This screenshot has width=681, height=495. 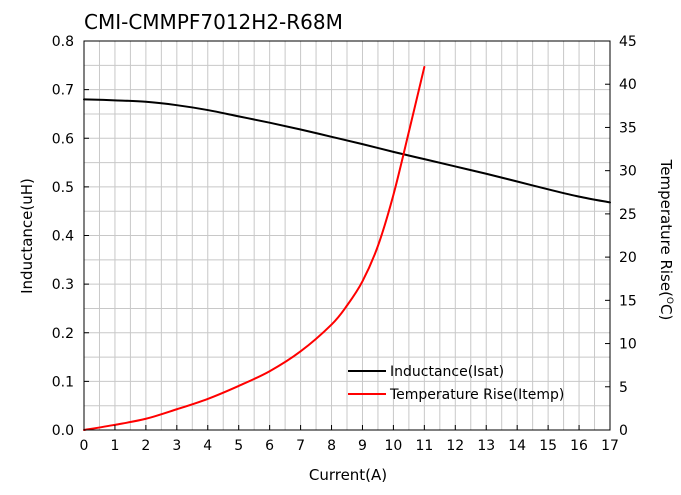 What do you see at coordinates (84, 446) in the screenshot?
I see `x-tick-label: 0` at bounding box center [84, 446].